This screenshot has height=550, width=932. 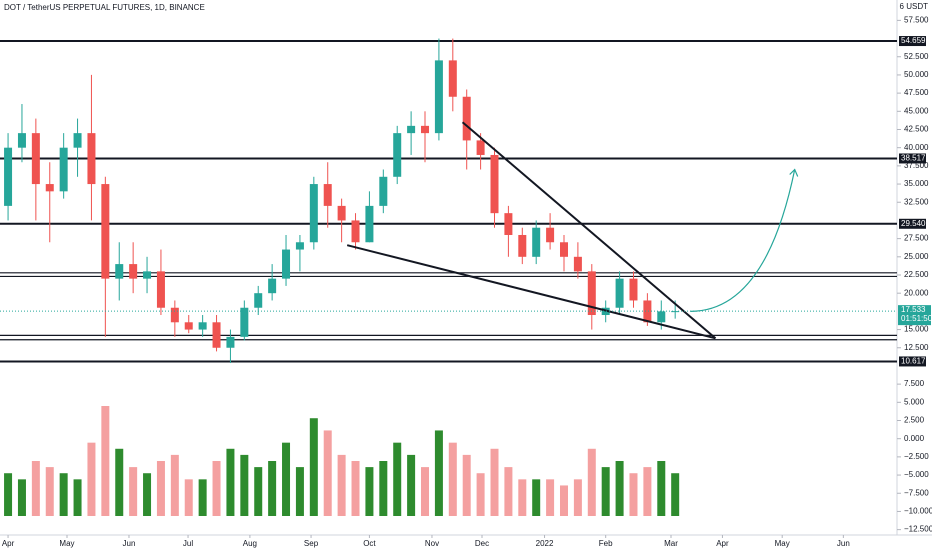 What do you see at coordinates (916, 292) in the screenshot?
I see `y-tick-label: 20.000` at bounding box center [916, 292].